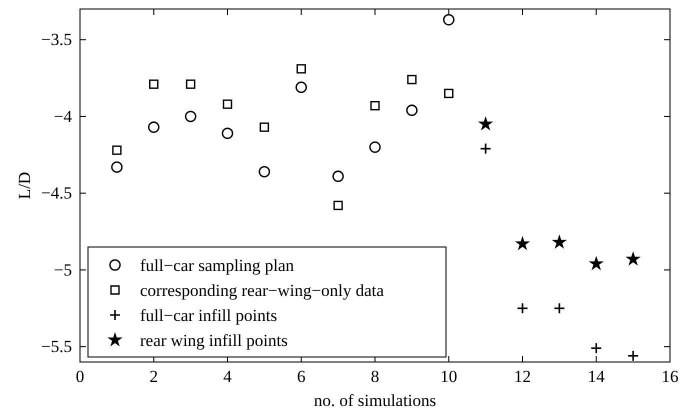 The height and width of the screenshot is (412, 682). What do you see at coordinates (227, 376) in the screenshot?
I see `x-tick-label: 4` at bounding box center [227, 376].